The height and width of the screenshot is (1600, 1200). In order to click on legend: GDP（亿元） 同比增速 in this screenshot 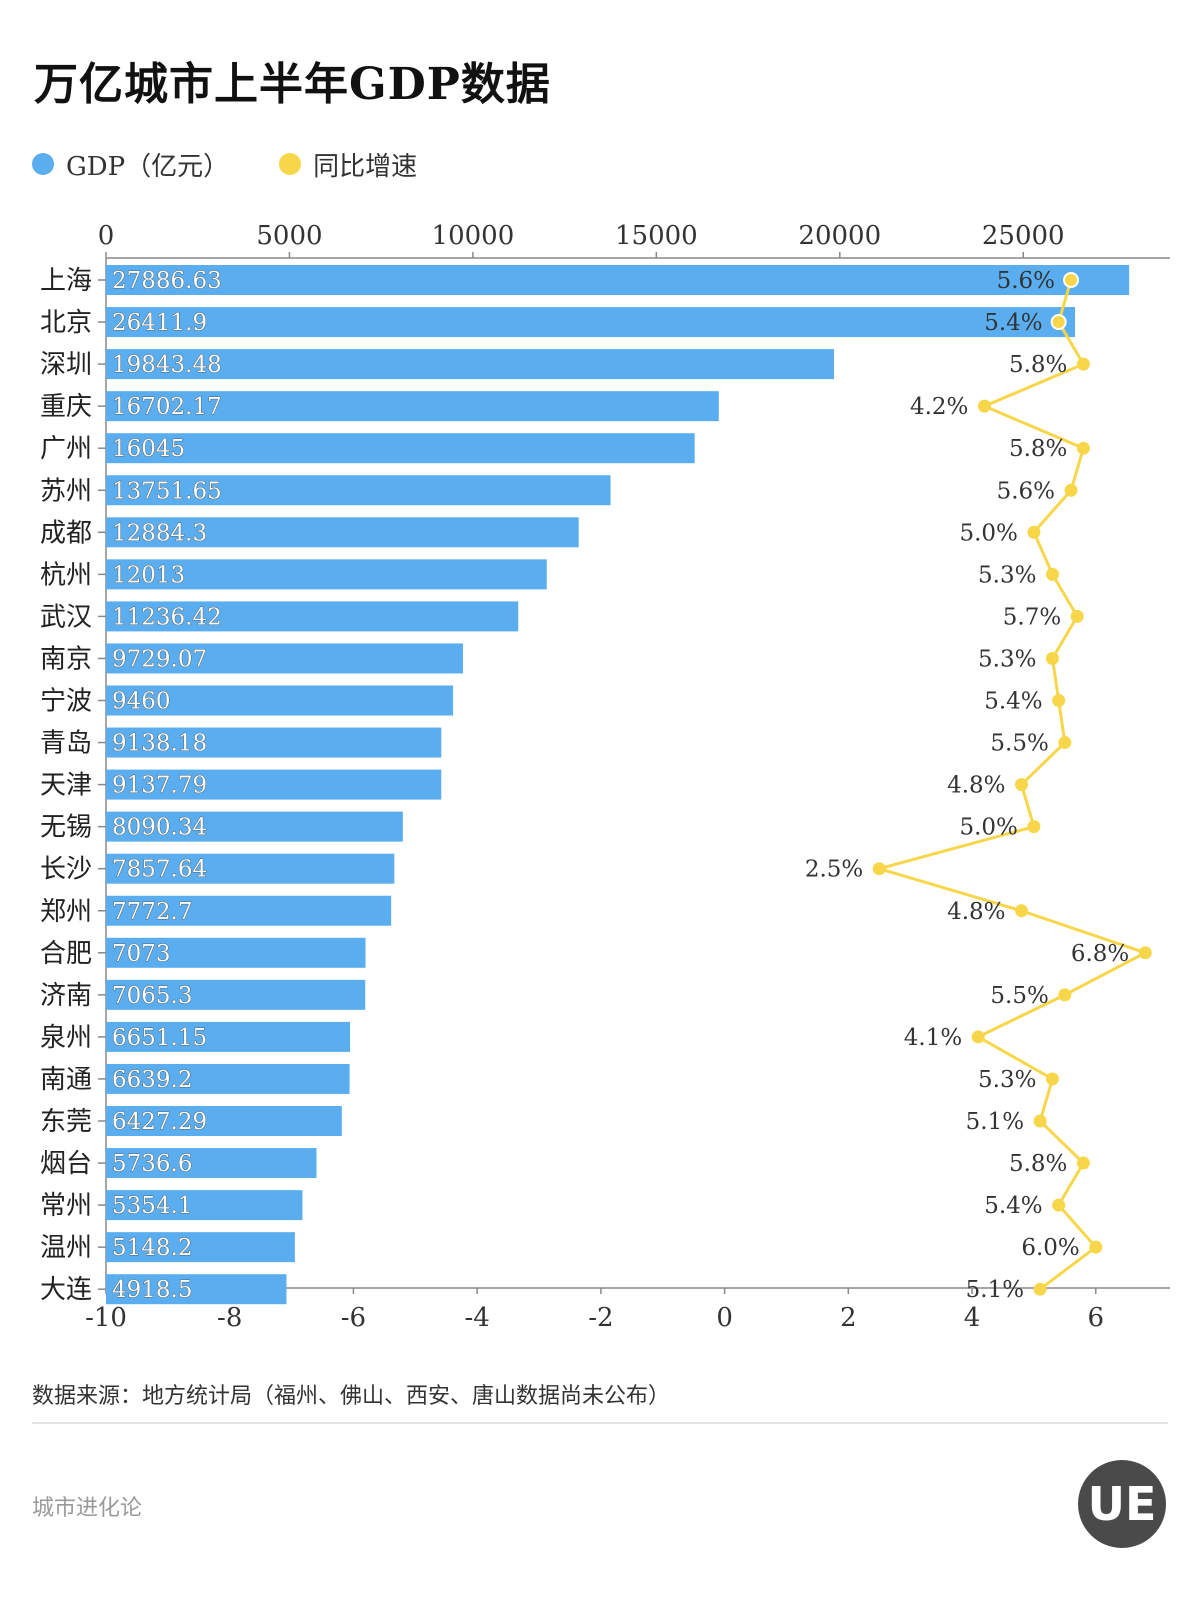, I will do `click(249, 164)`.